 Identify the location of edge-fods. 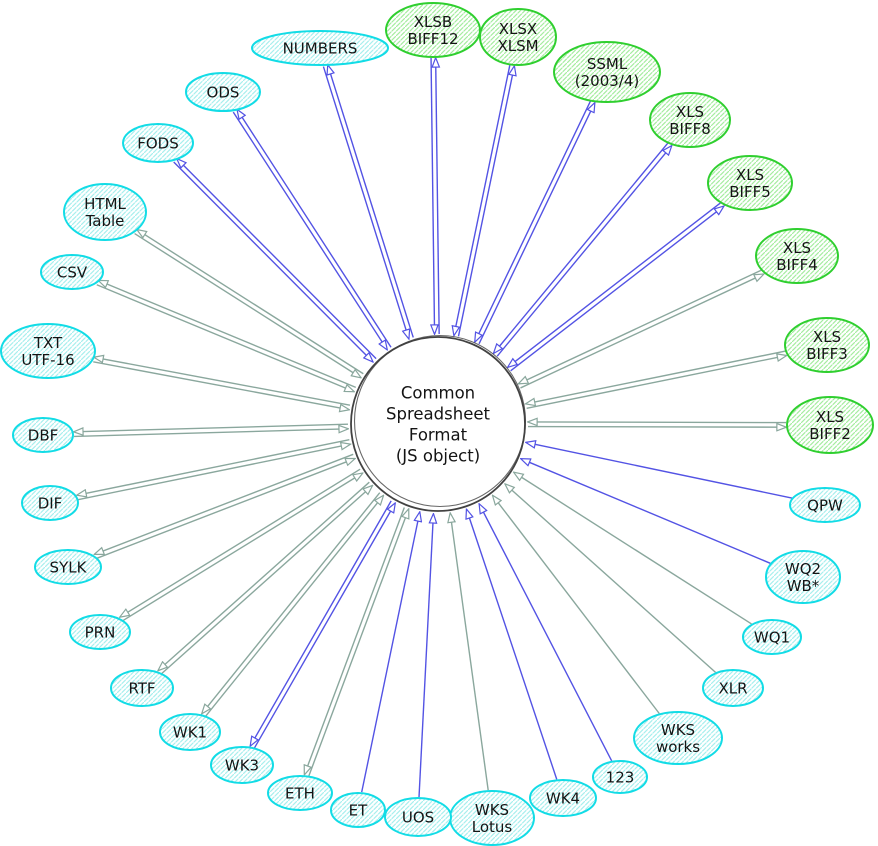
(275, 260).